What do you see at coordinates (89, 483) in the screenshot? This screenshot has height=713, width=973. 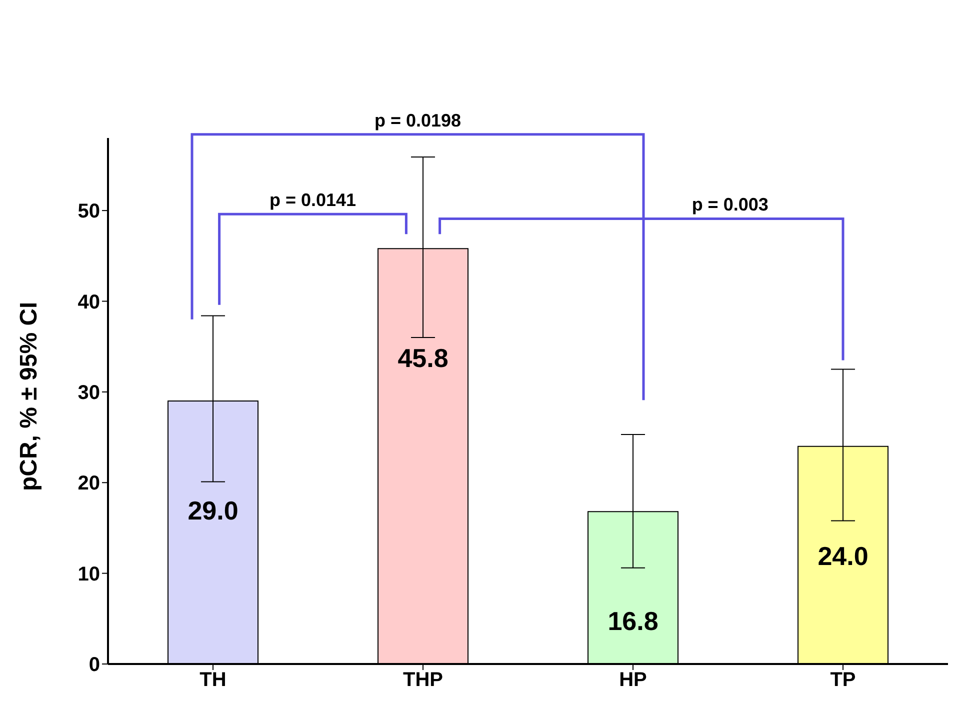 I see `y-tick-label: 20` at bounding box center [89, 483].